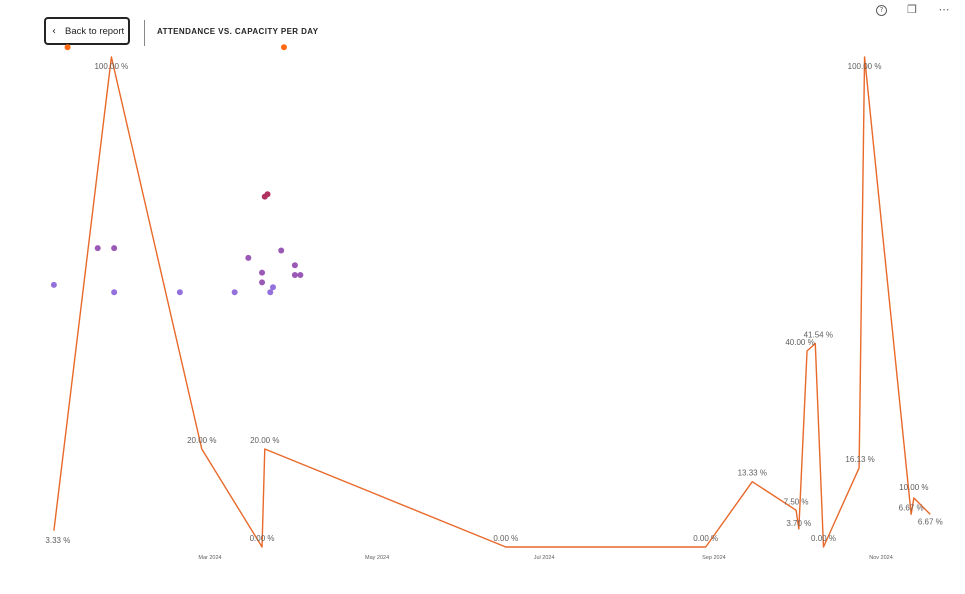 This screenshot has height=594, width=965. What do you see at coordinates (144, 33) in the screenshot?
I see `header-divider` at bounding box center [144, 33].